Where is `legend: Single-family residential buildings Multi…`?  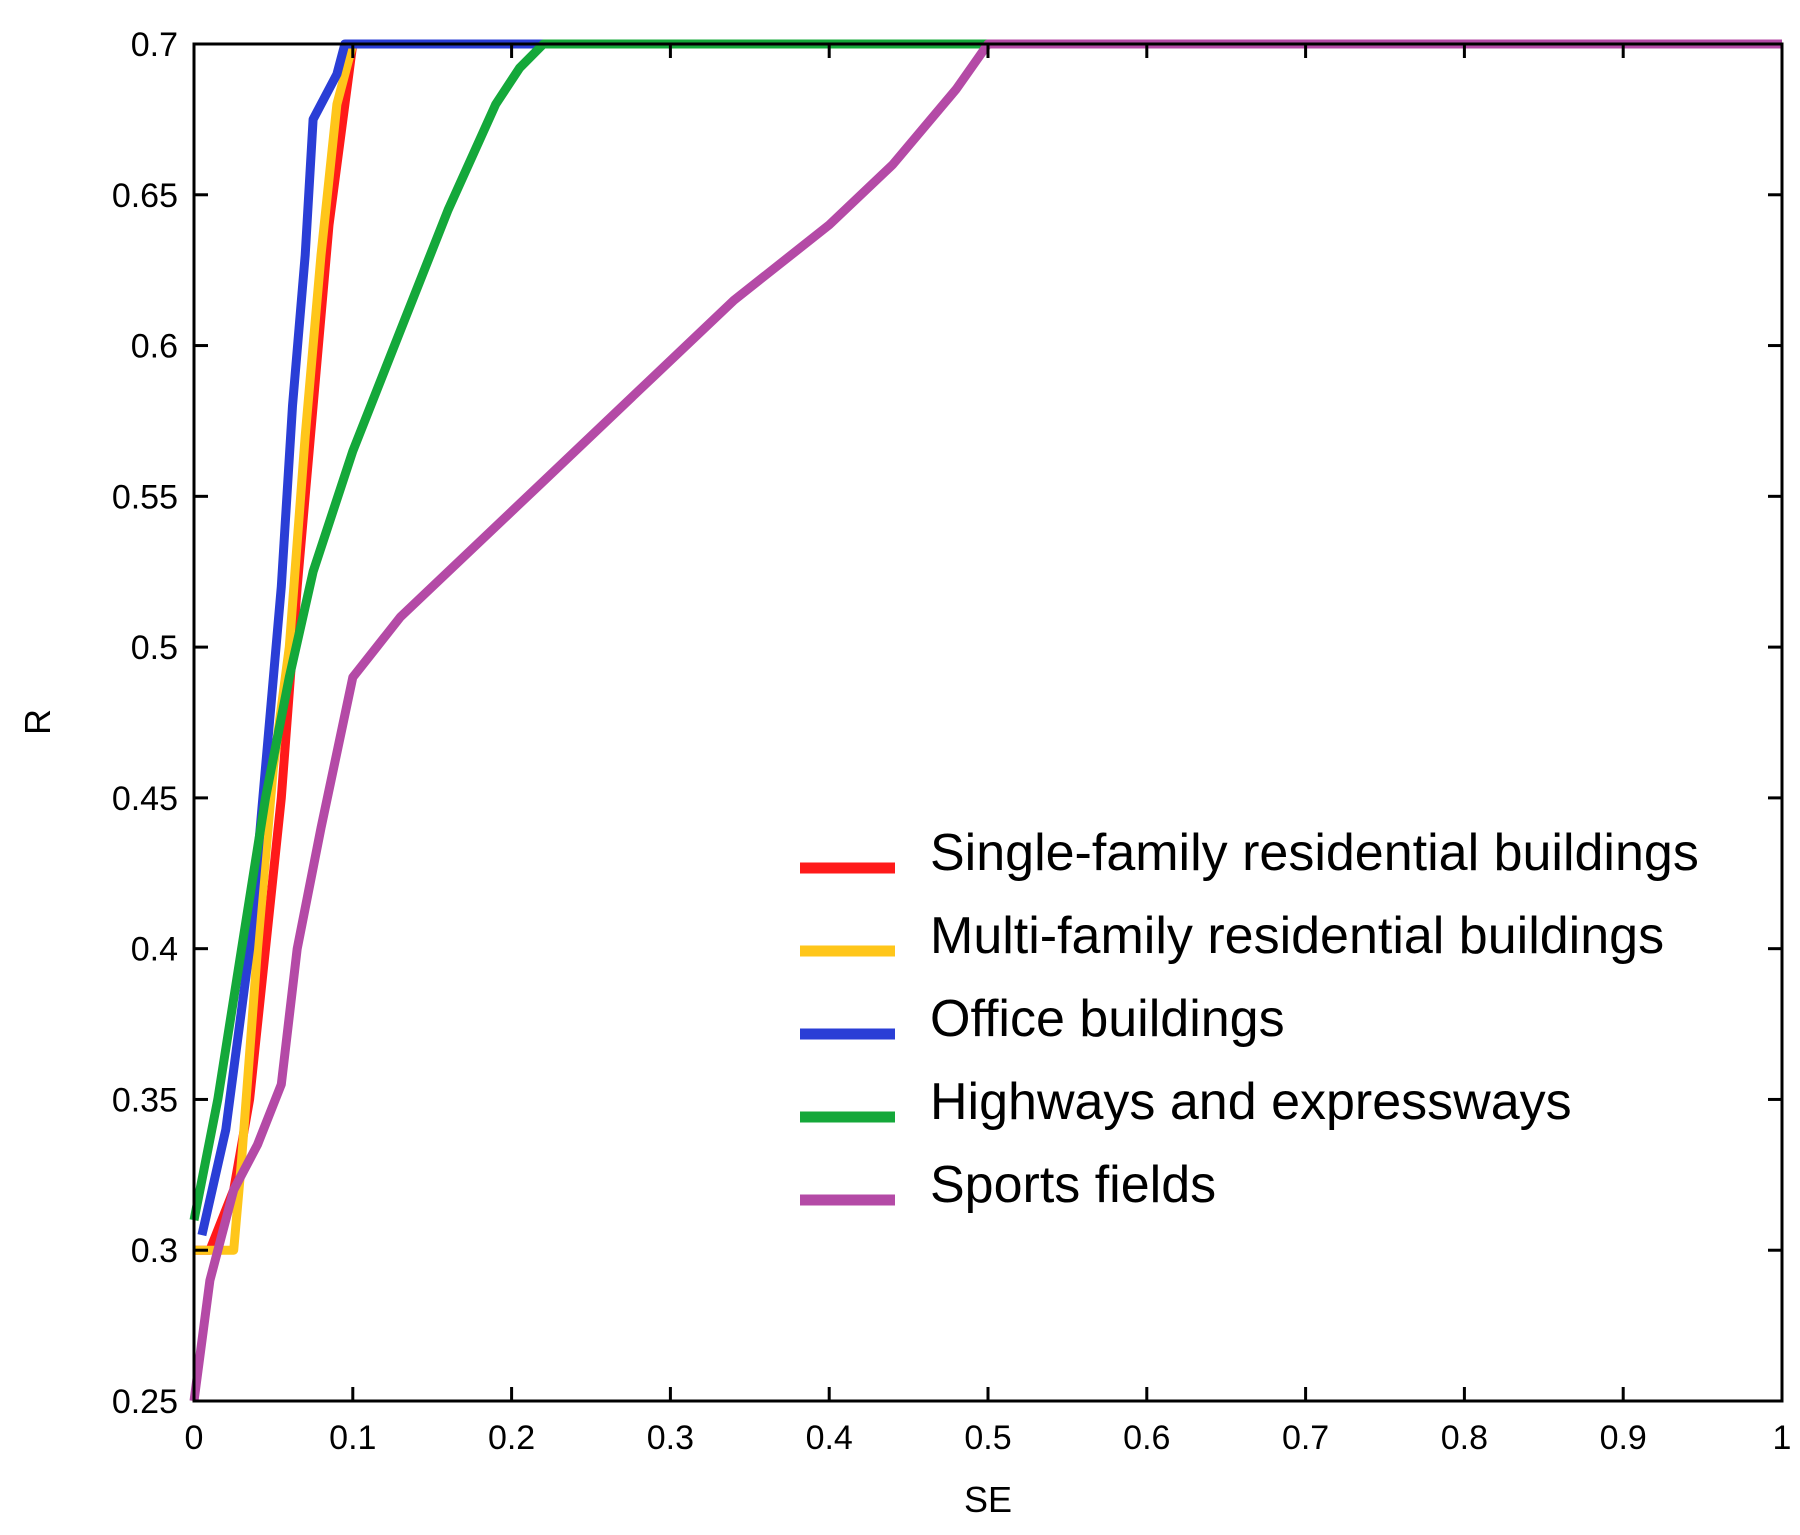
legend: Single-family residential buildings Multi… is located at coordinates (1249, 1019).